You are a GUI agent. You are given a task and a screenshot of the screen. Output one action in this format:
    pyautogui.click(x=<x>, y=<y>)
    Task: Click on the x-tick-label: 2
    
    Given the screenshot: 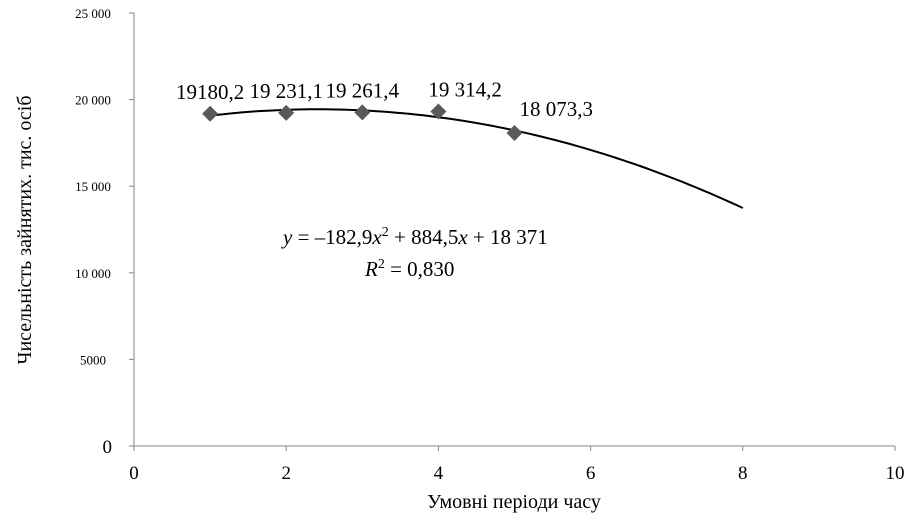 What is the action you would take?
    pyautogui.click(x=286, y=473)
    